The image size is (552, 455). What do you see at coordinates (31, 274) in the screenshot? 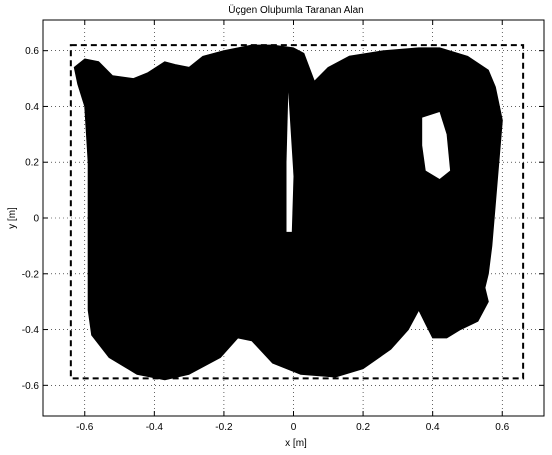
I see `y-tick-label-2: -0.2` at bounding box center [31, 274].